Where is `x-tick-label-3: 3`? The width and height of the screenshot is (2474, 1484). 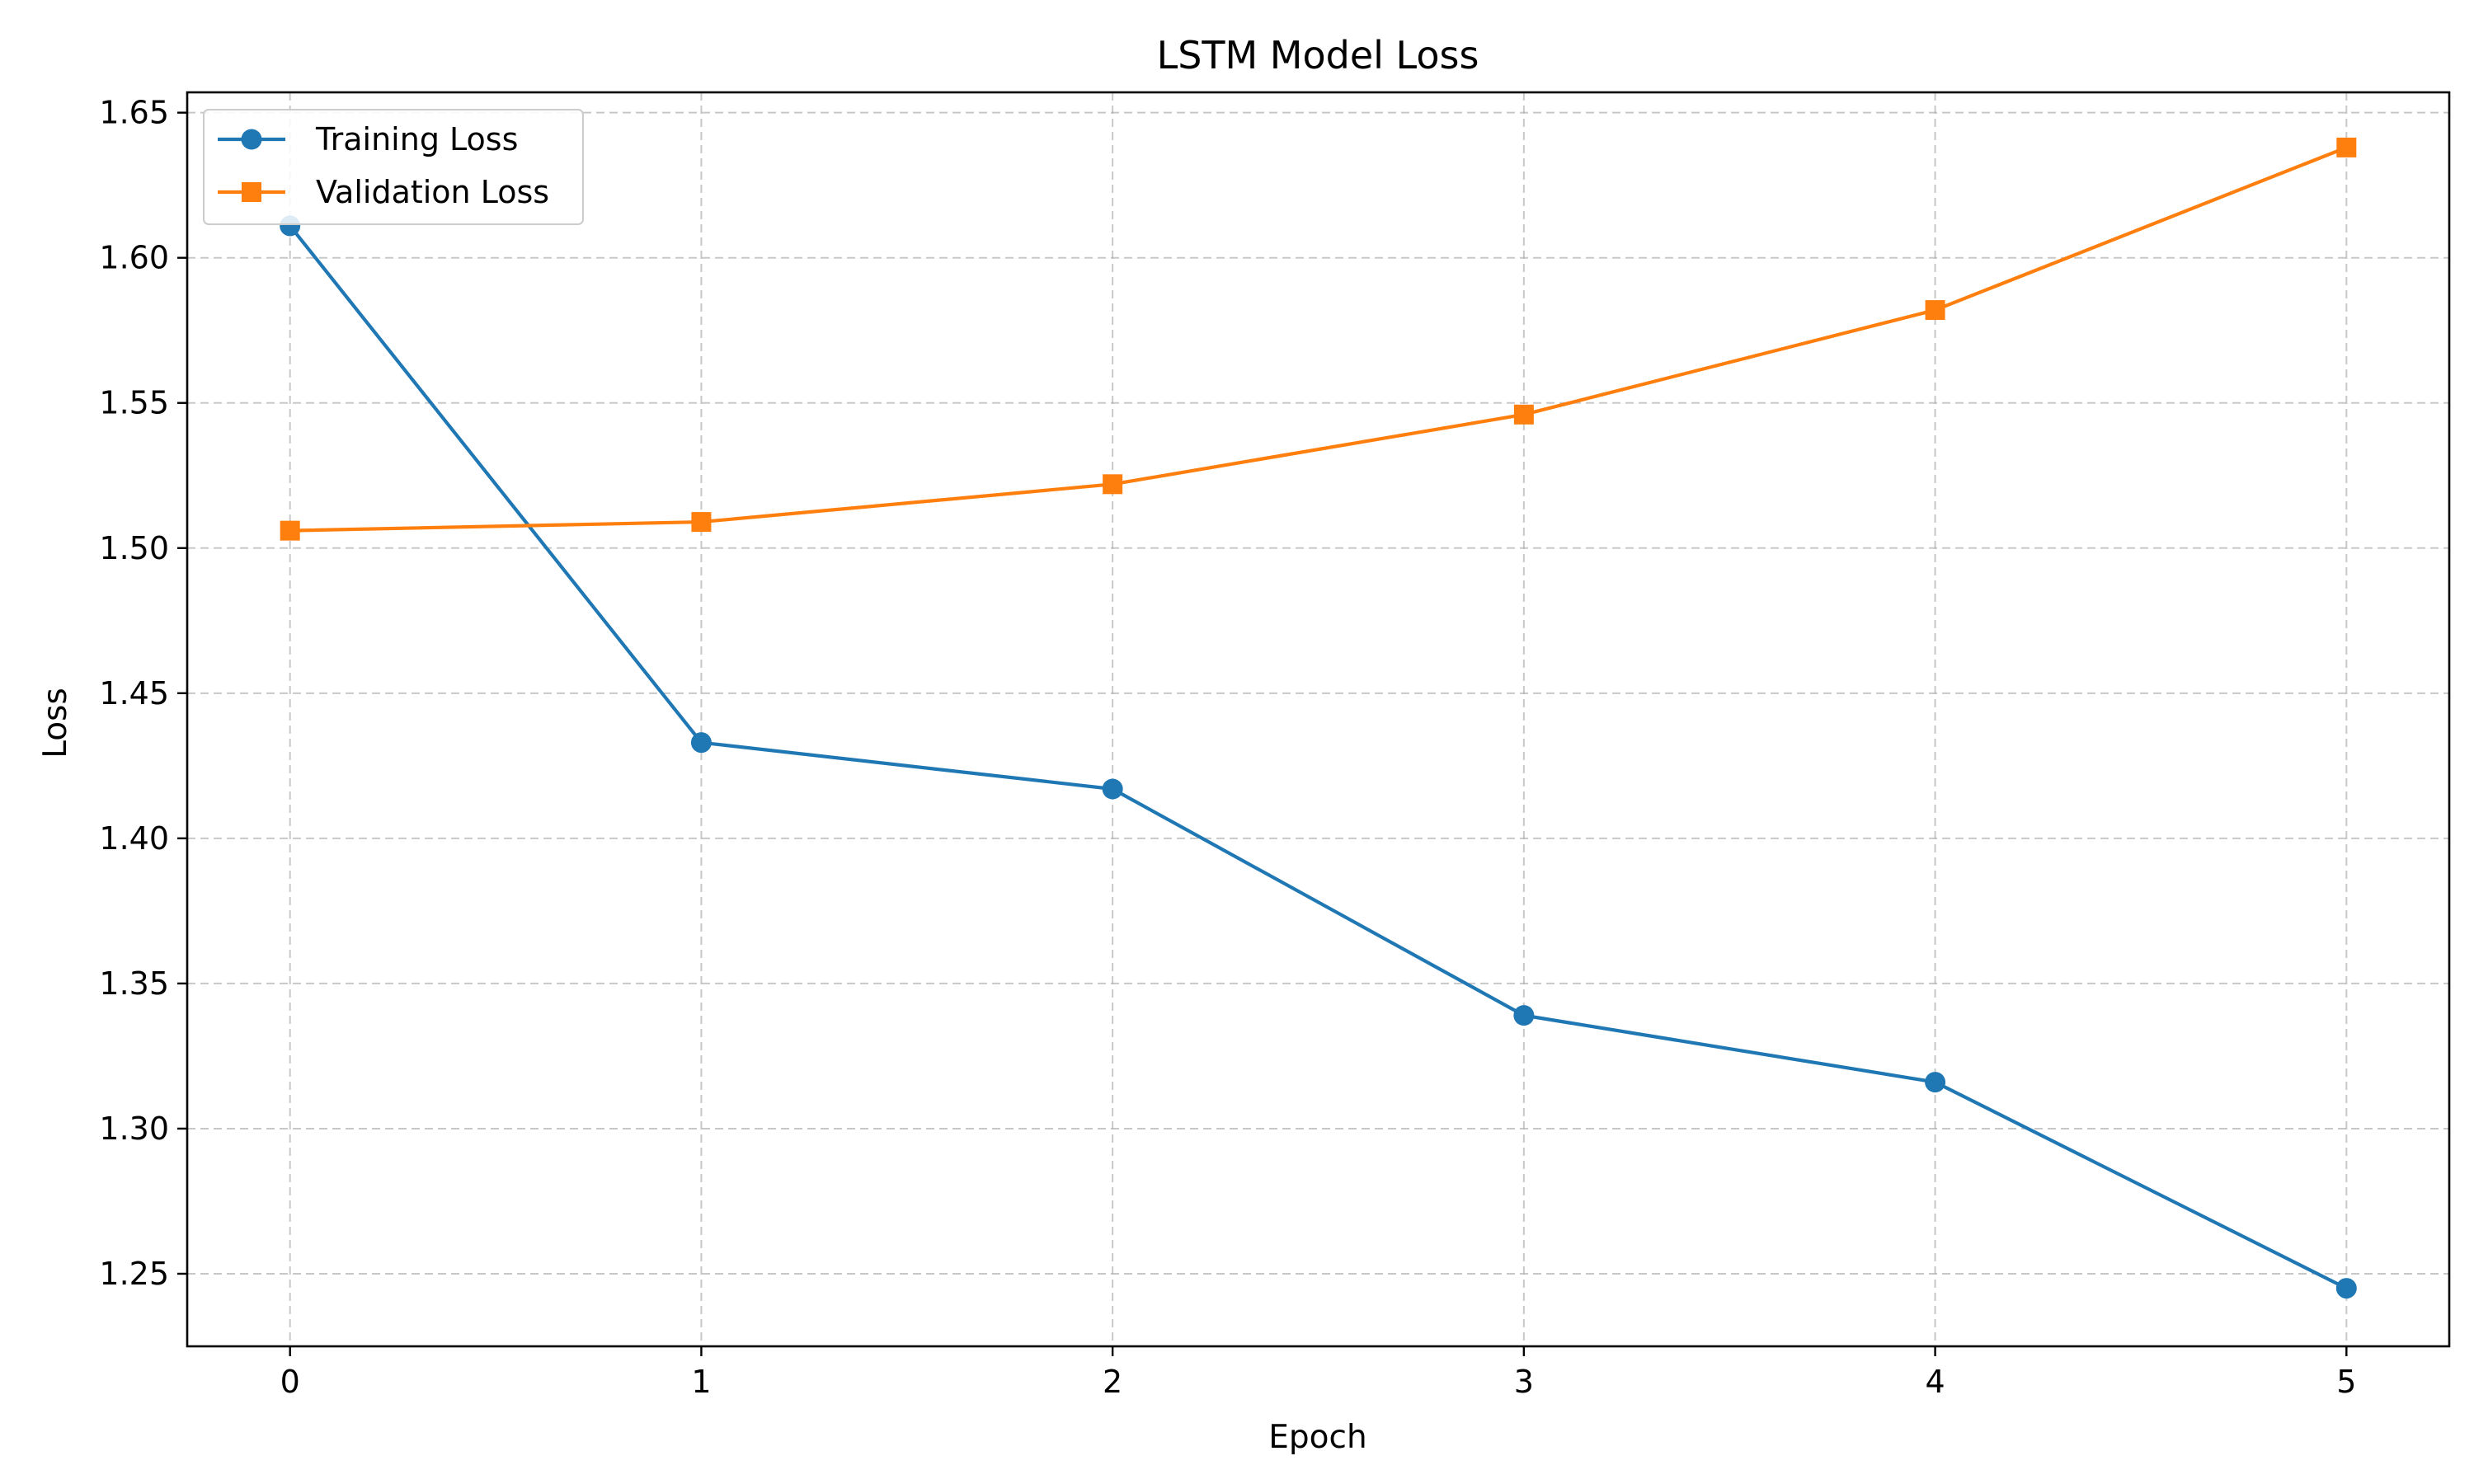 x-tick-label-3: 3 is located at coordinates (1524, 1382).